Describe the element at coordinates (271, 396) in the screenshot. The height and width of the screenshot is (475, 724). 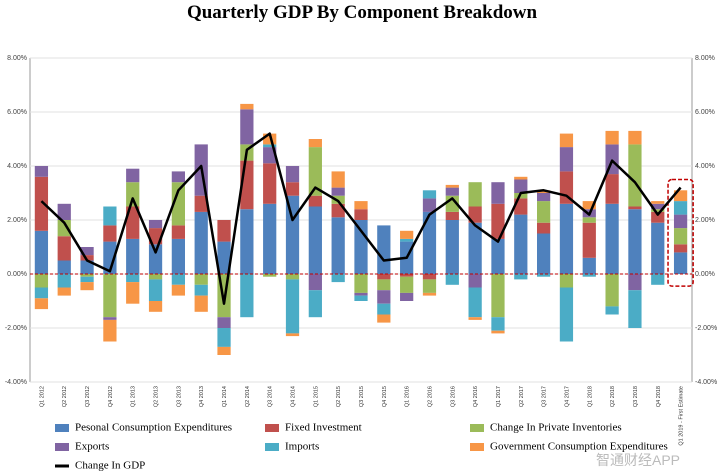
I see `x-tick-label: Q3 2014` at that location.